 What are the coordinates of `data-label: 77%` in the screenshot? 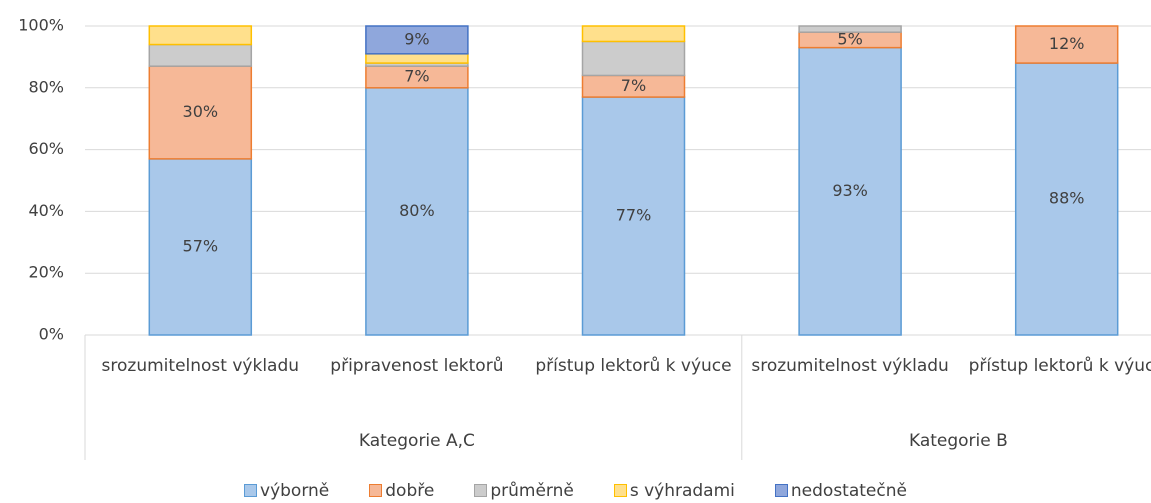 It's located at (634, 215).